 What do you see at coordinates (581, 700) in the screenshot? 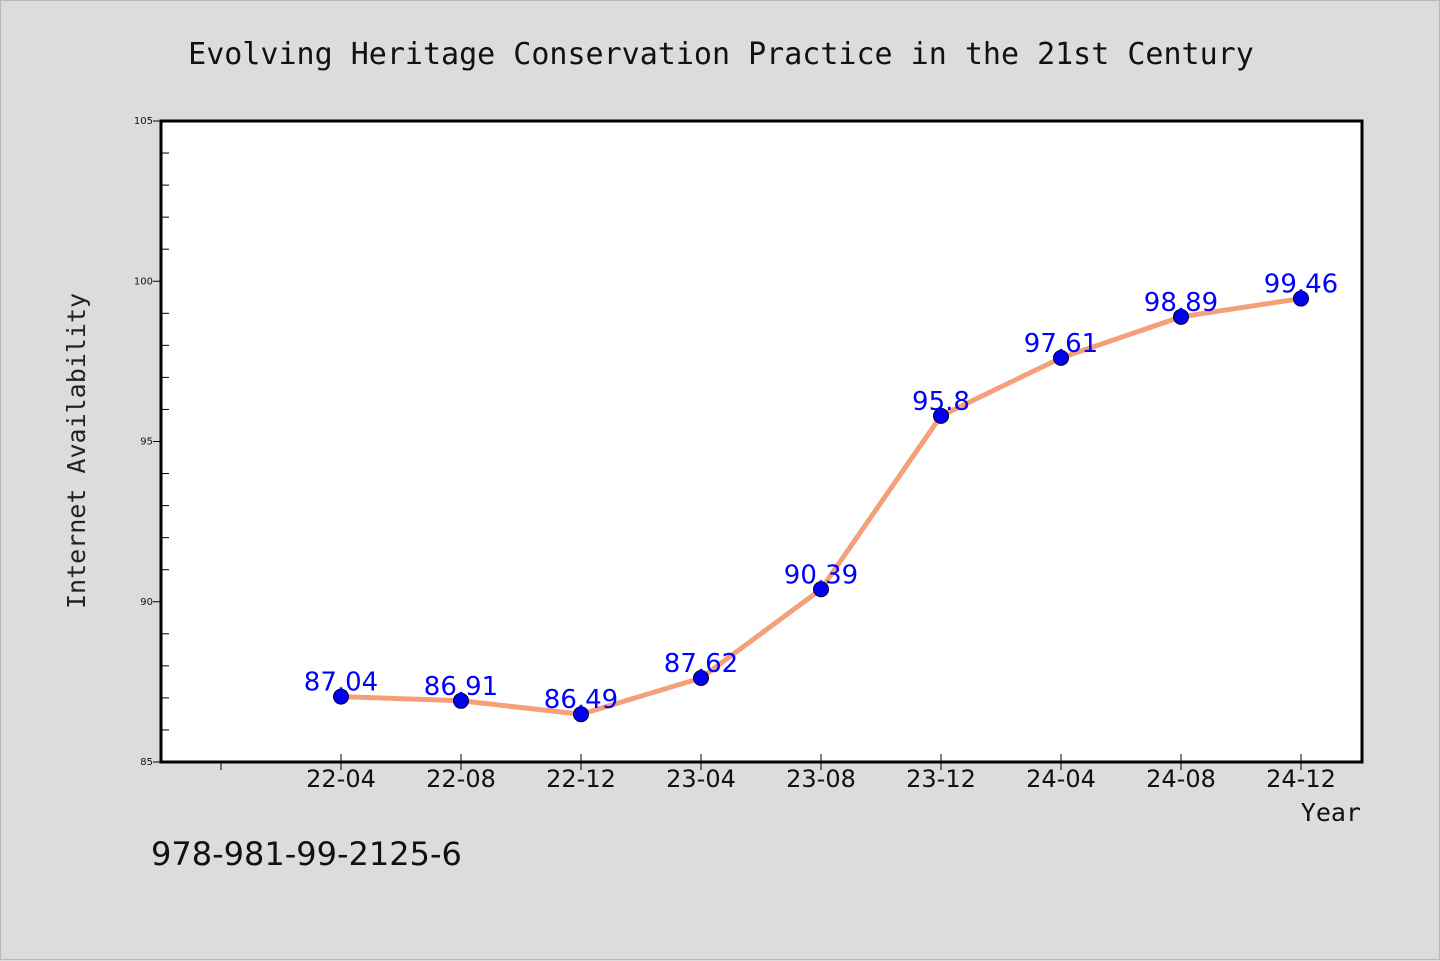
I see `data-label: 86.49` at bounding box center [581, 700].